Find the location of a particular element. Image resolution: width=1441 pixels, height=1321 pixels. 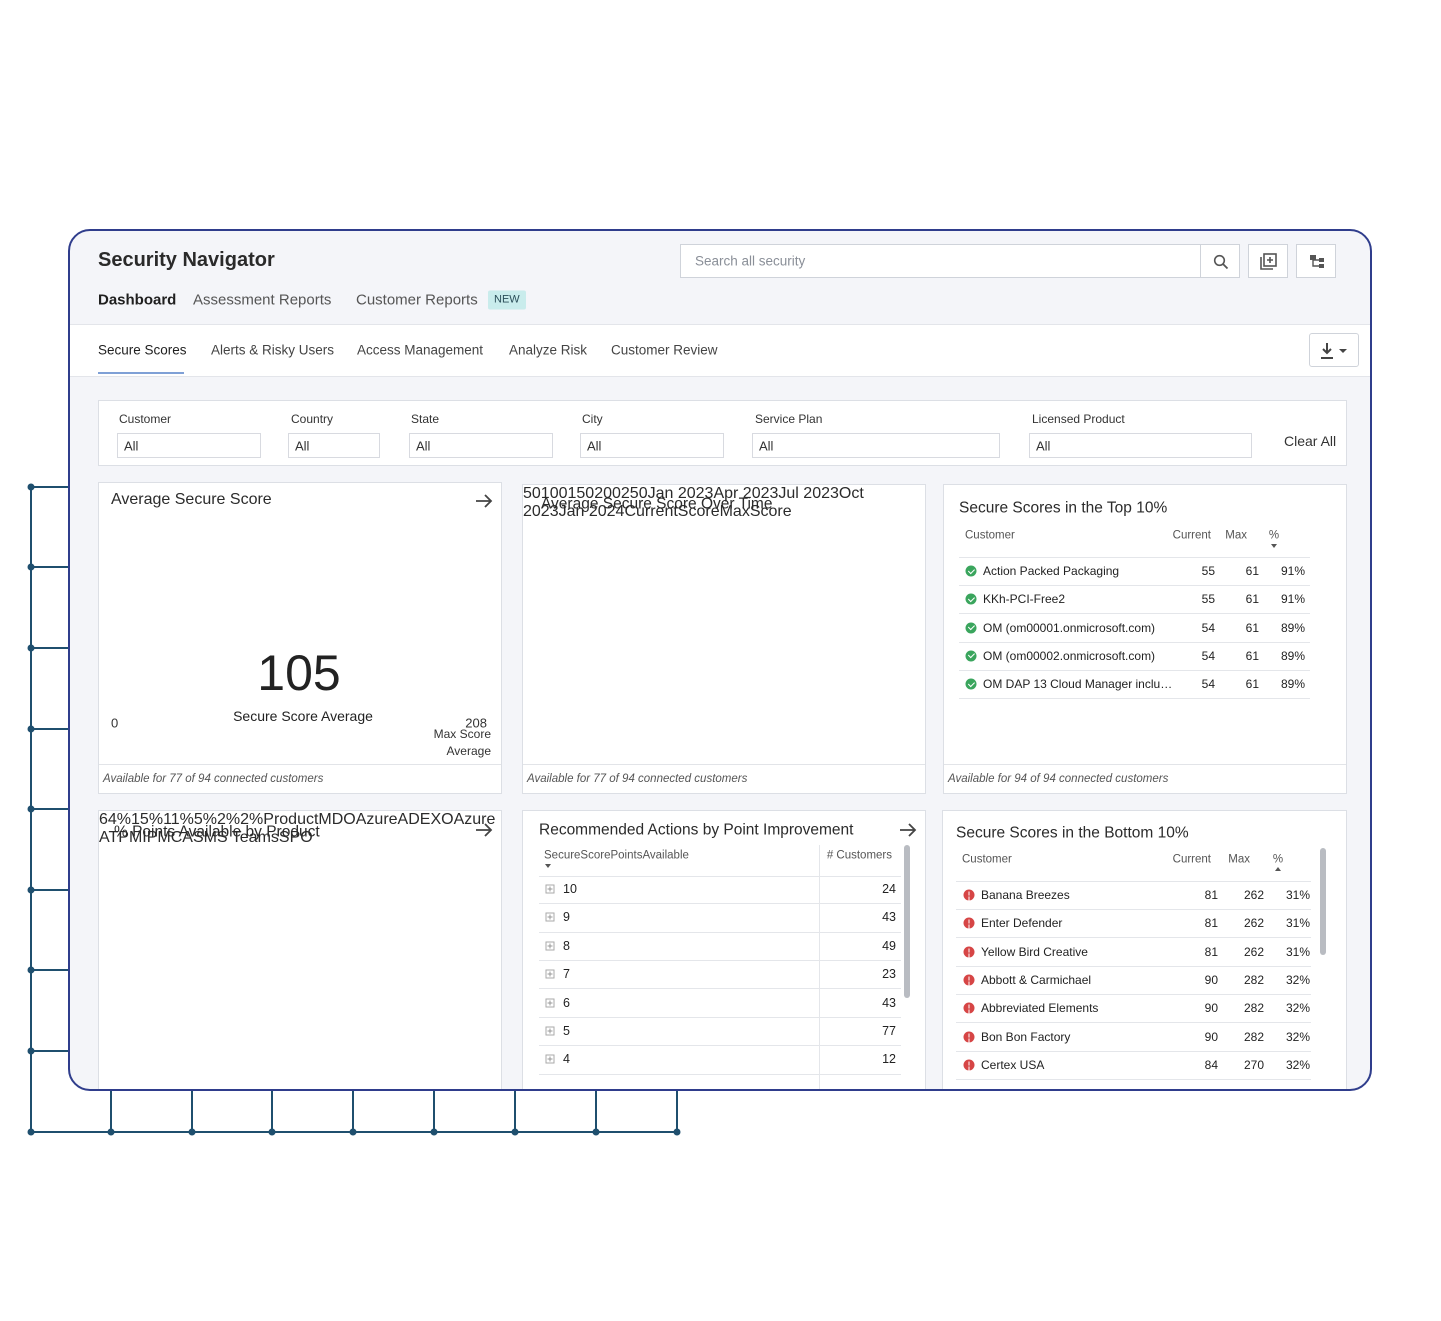

cell: 43 is located at coordinates (889, 917).